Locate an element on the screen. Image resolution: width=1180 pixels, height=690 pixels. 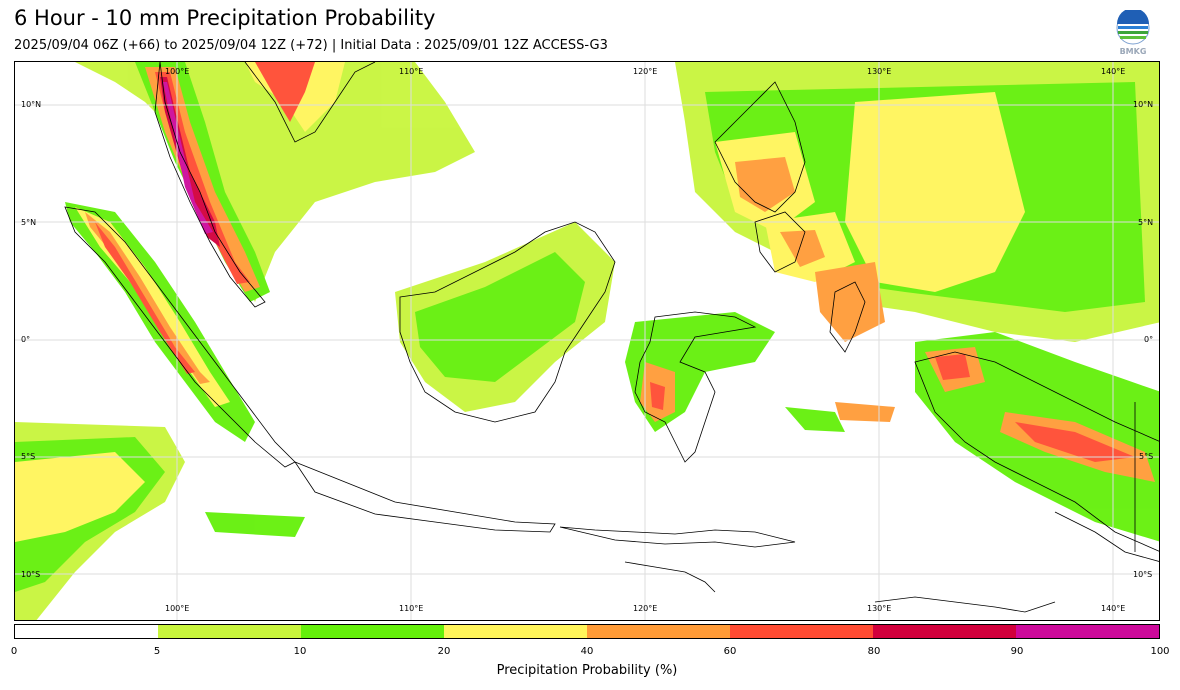
lat-tick-right-0: 0° is located at coordinates (1149, 339).